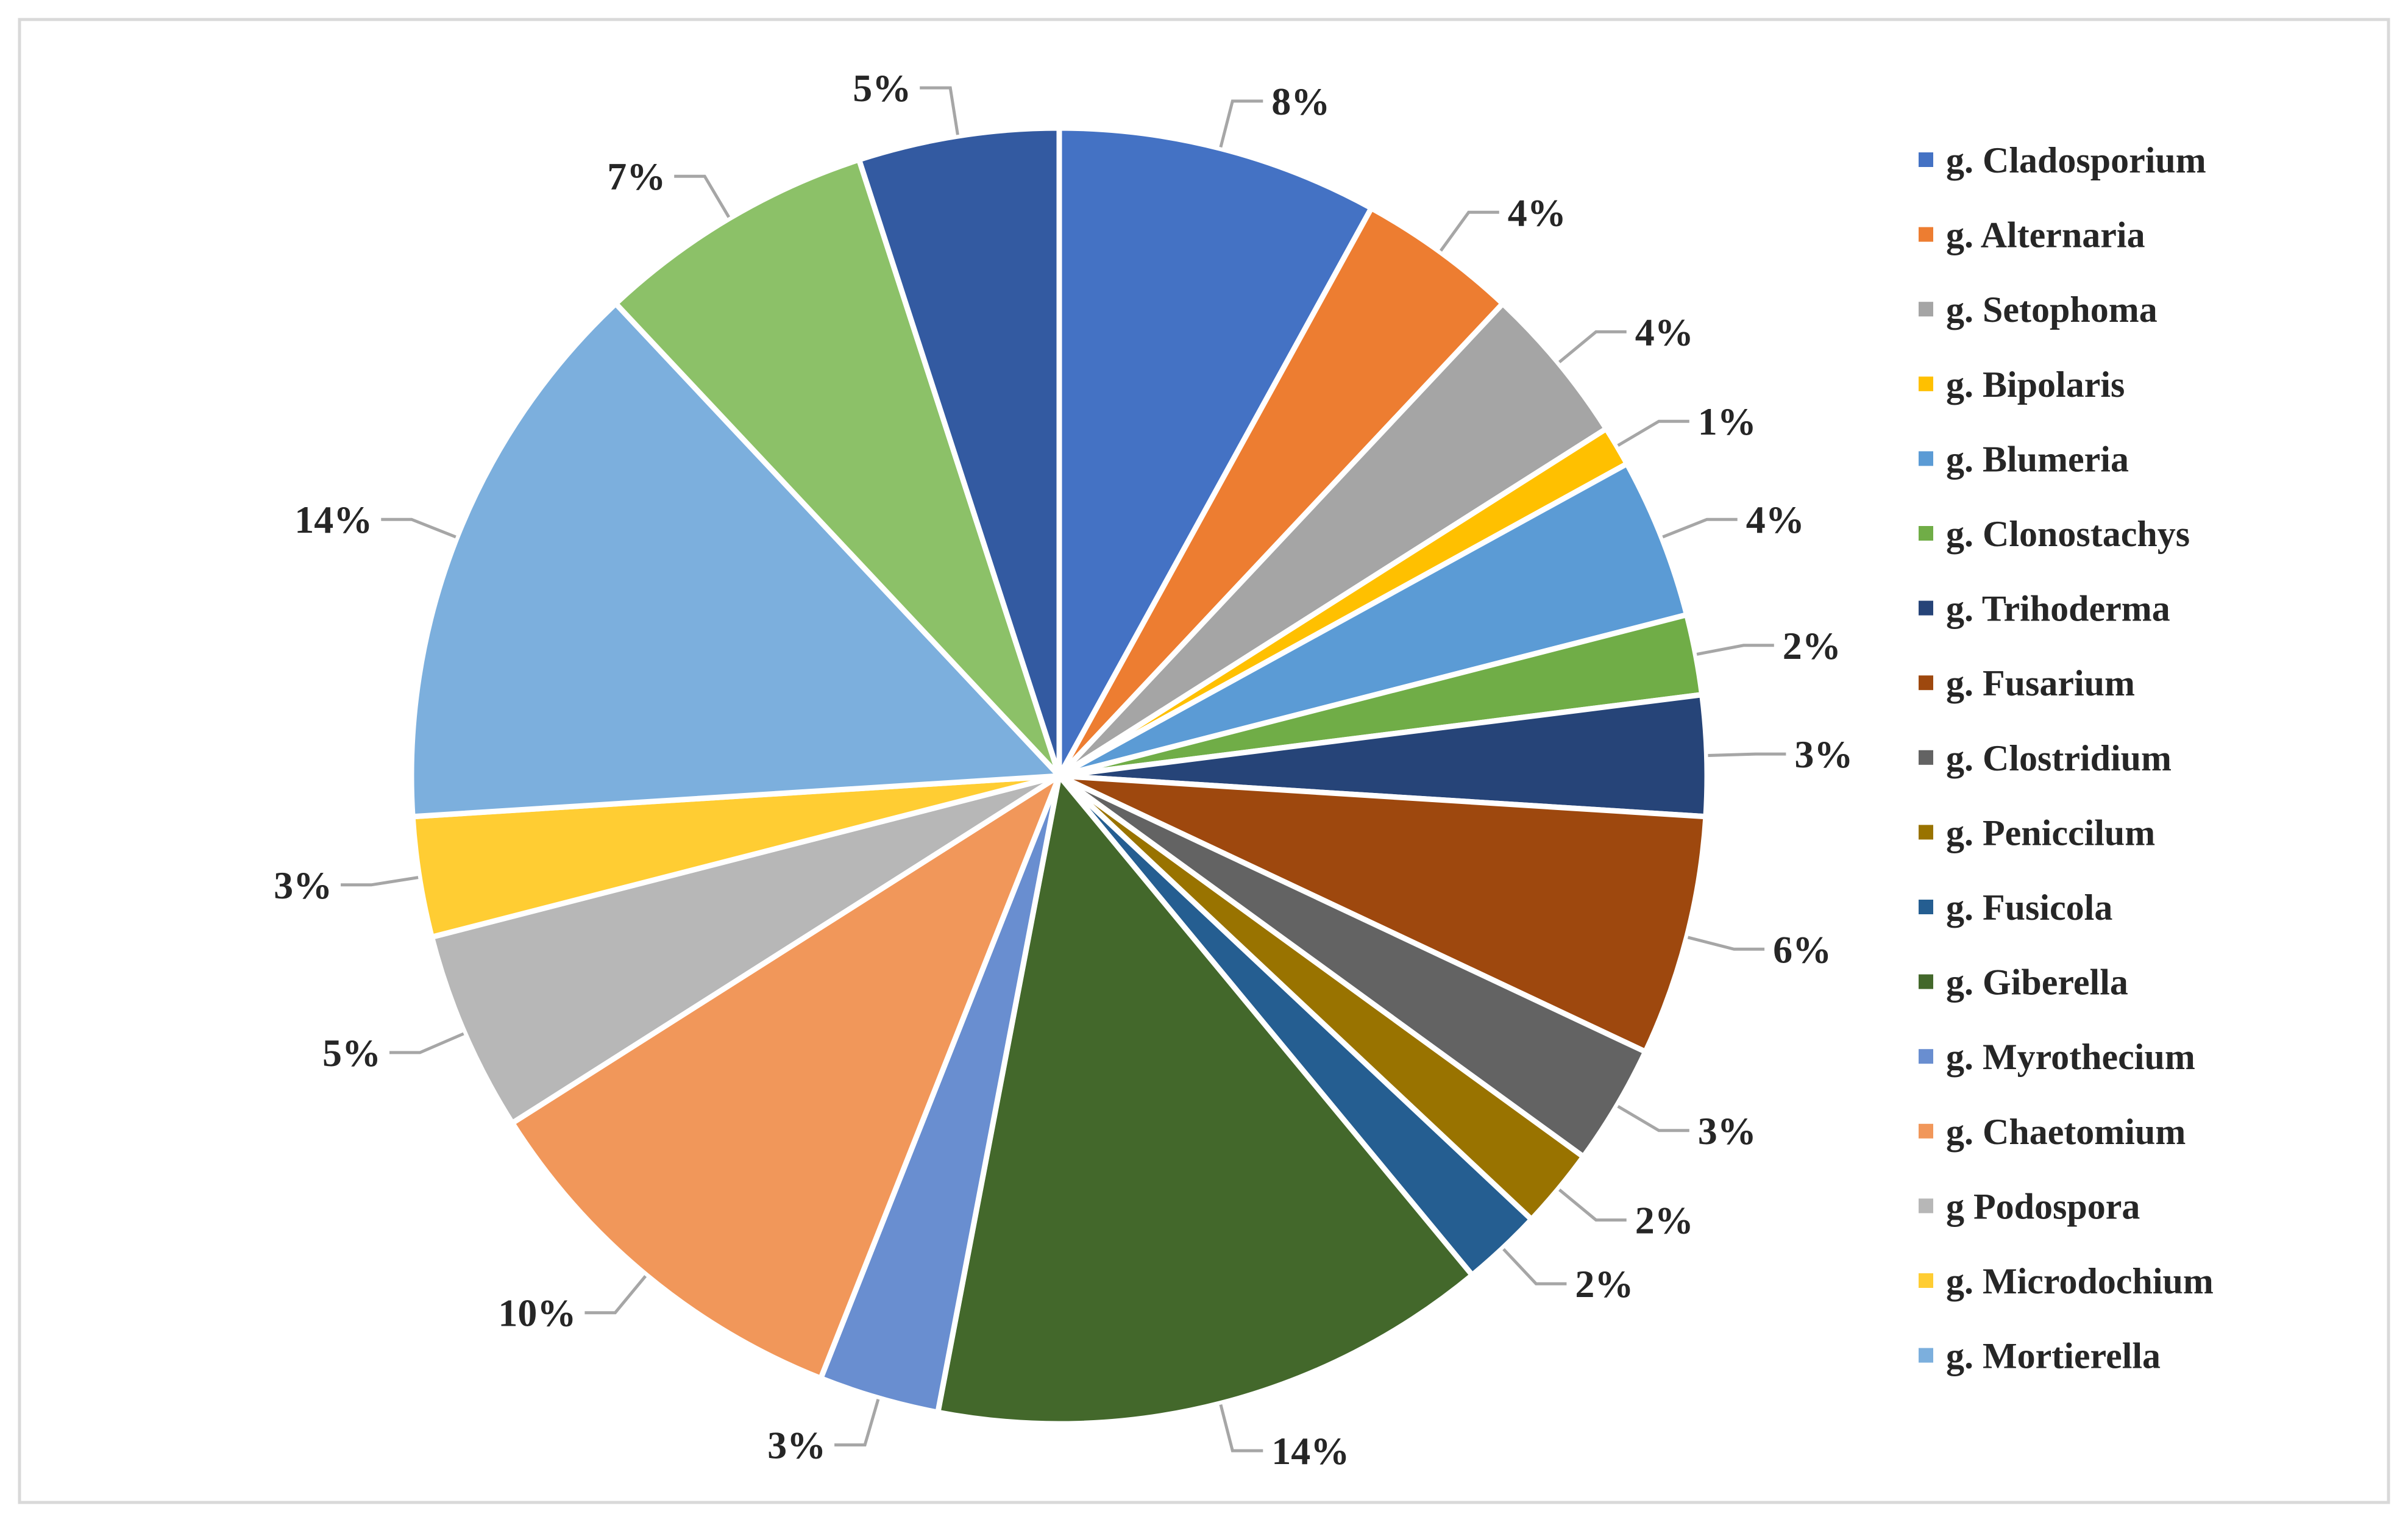 Image resolution: width=2408 pixels, height=1525 pixels. Describe the element at coordinates (2029, 908) in the screenshot. I see `legend-label-g-fusicola: g. Fusicola` at that location.